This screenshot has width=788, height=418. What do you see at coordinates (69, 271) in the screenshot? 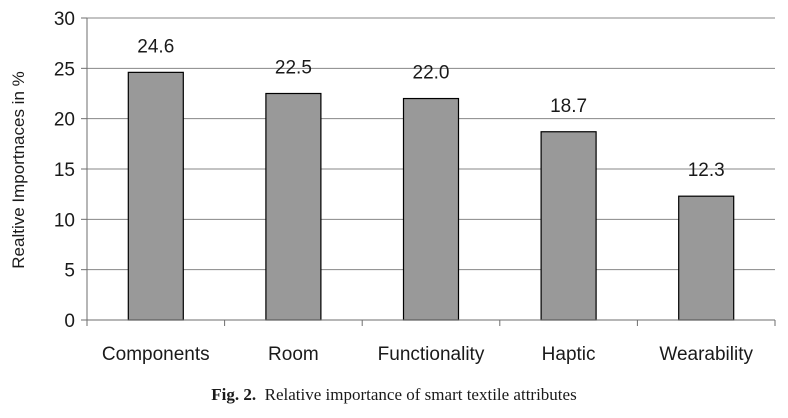
I see `y-tick-label: 5` at bounding box center [69, 271].